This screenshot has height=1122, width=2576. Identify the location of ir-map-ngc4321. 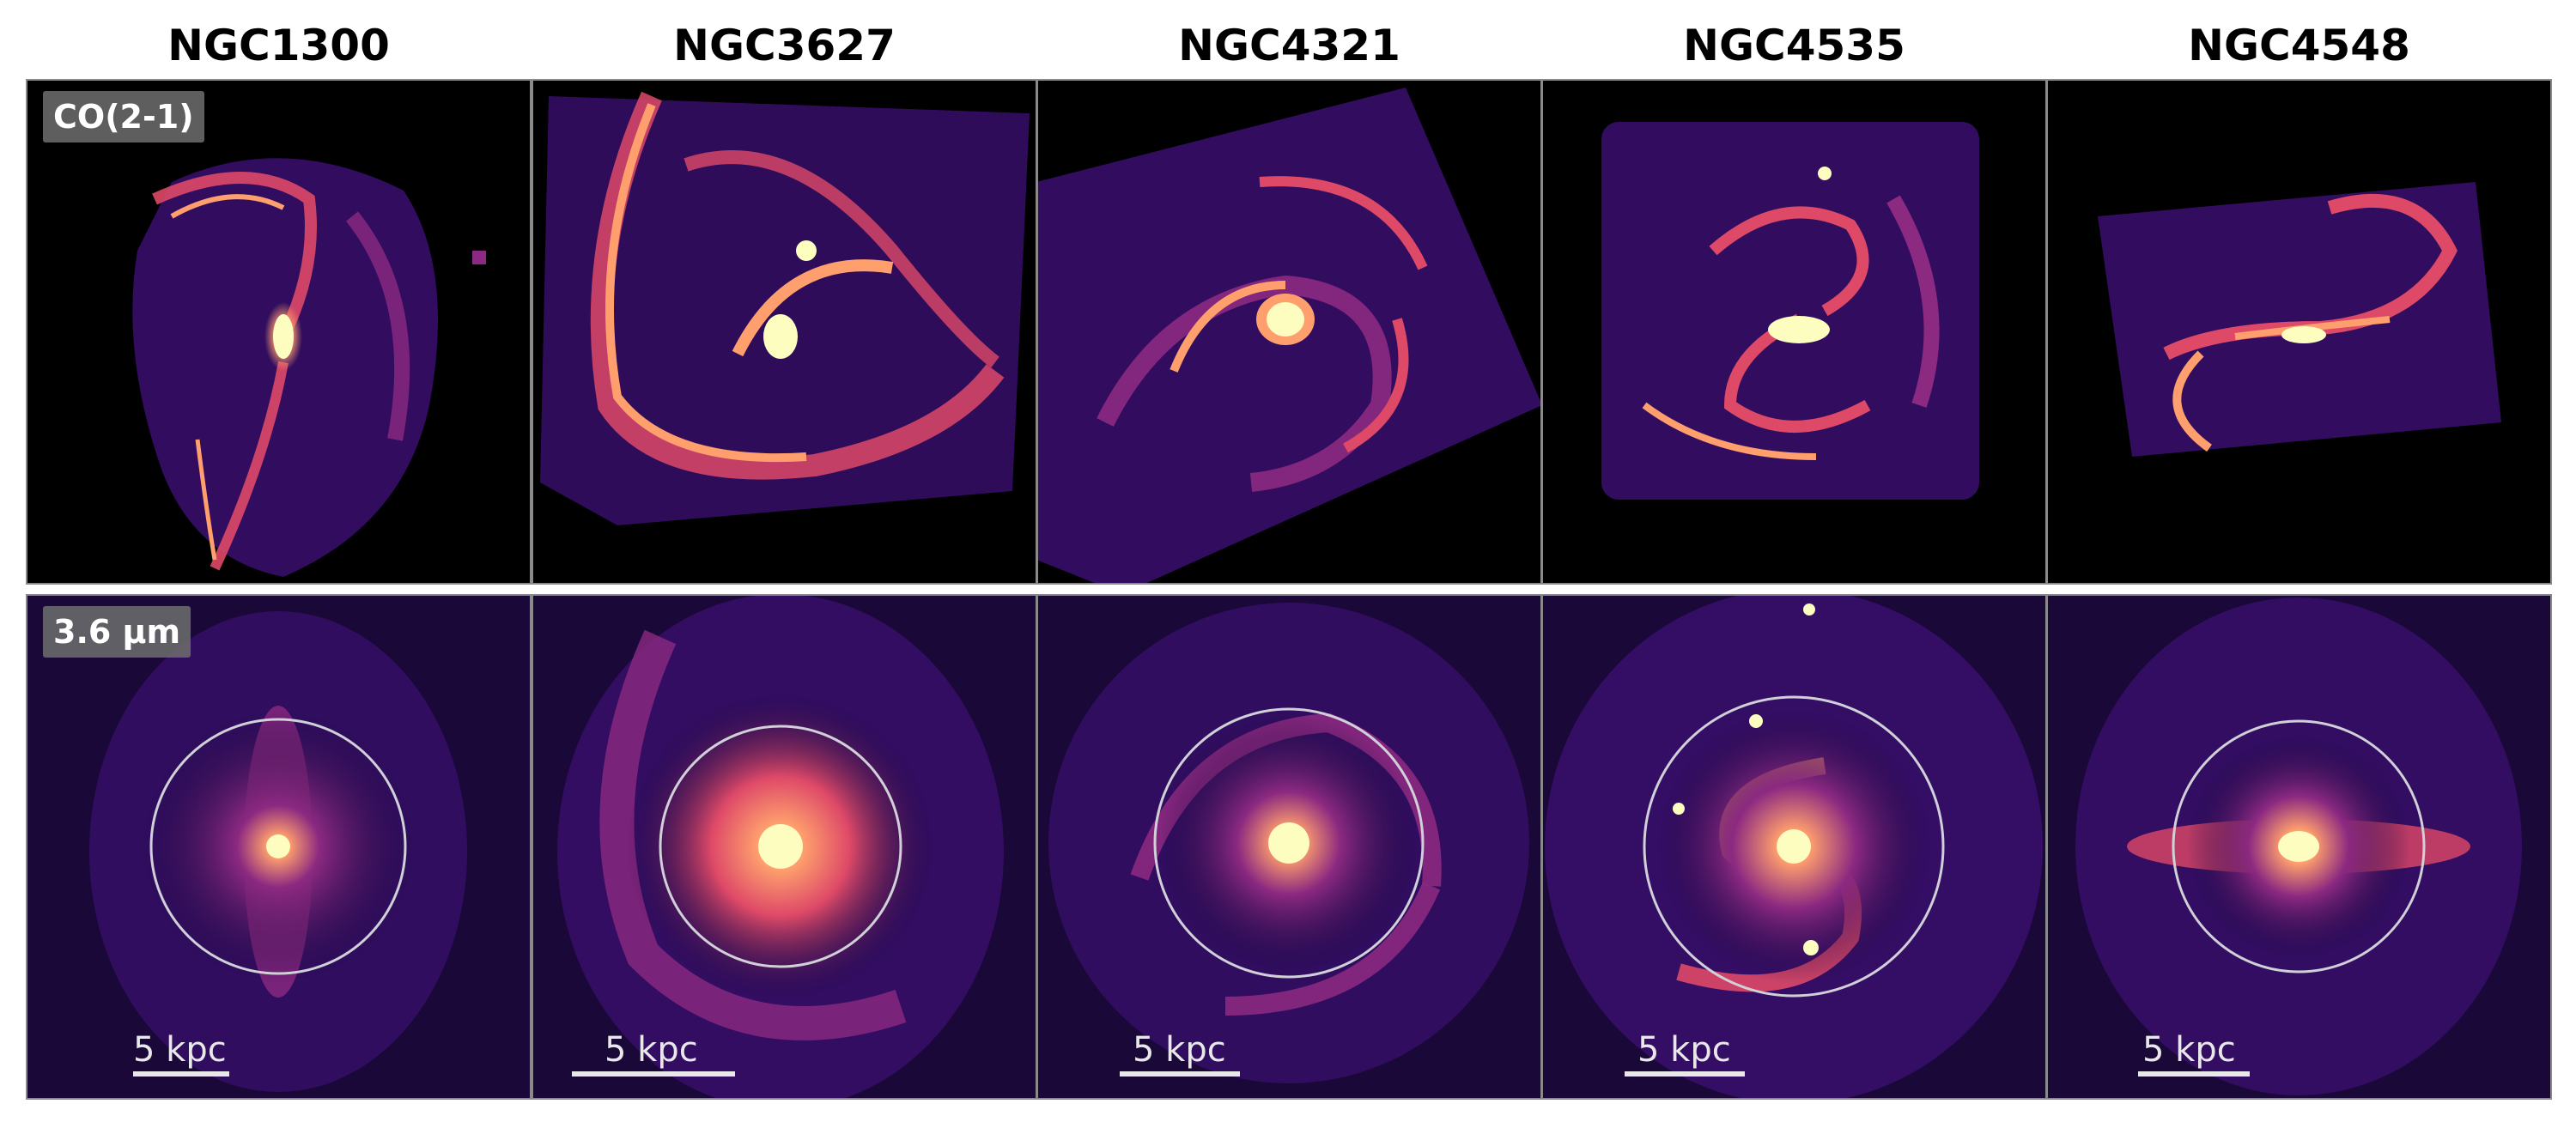
(1288, 843).